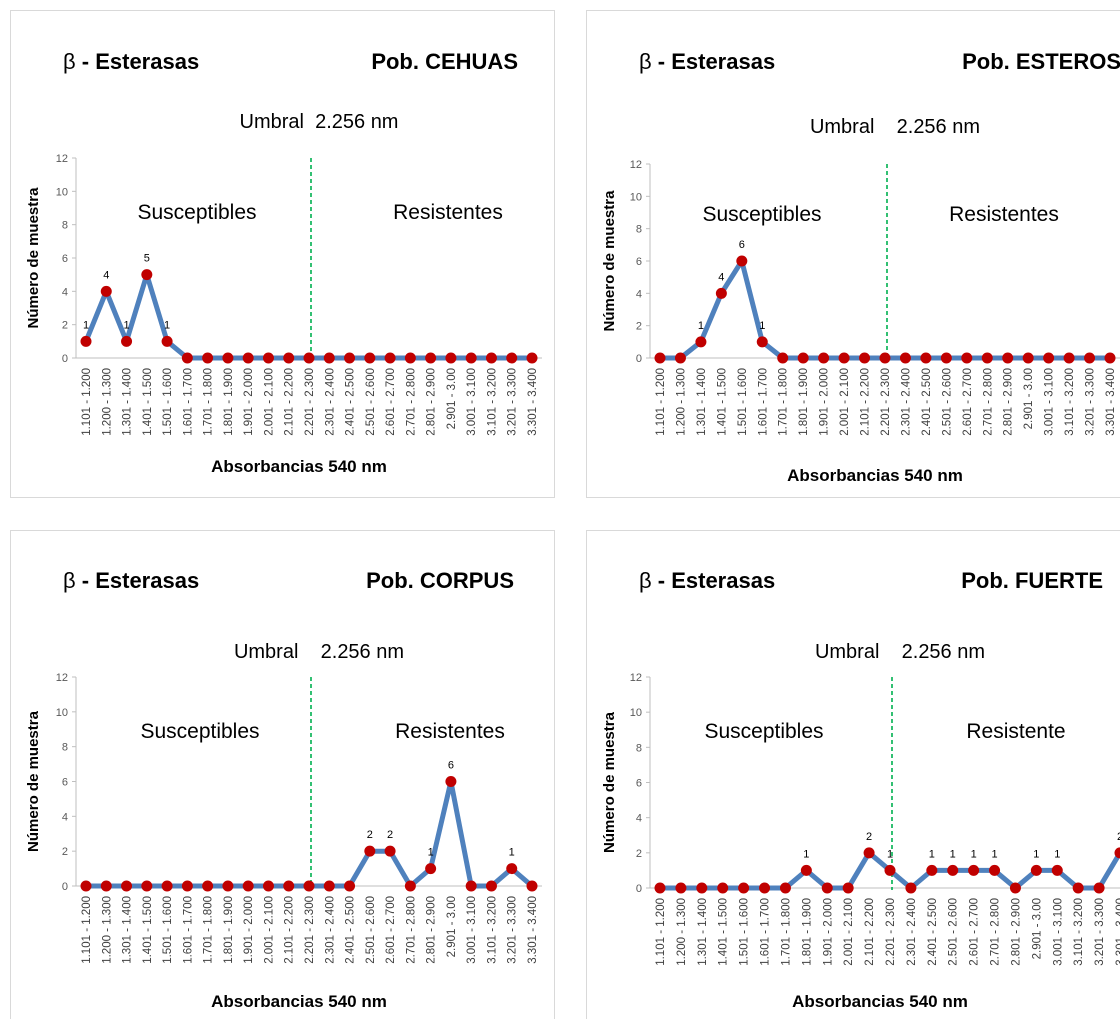 The width and height of the screenshot is (1120, 1020). I want to click on y-tick-label: 8, so click(639, 748).